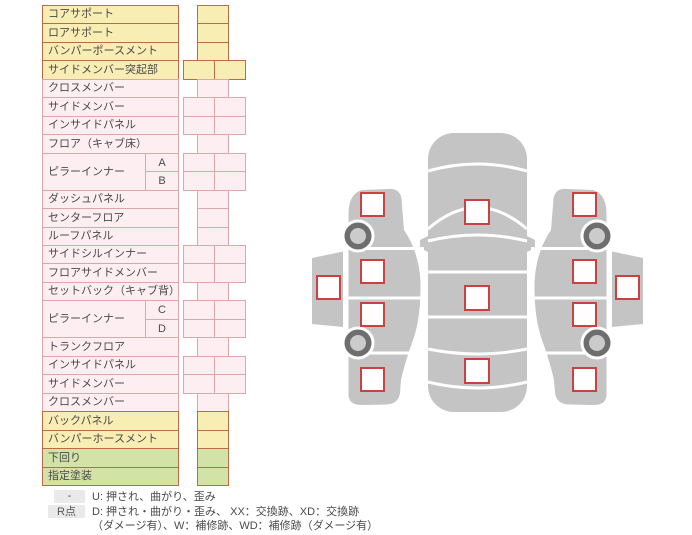  What do you see at coordinates (477, 298) in the screenshot?
I see `checkpoint-center-roof` at bounding box center [477, 298].